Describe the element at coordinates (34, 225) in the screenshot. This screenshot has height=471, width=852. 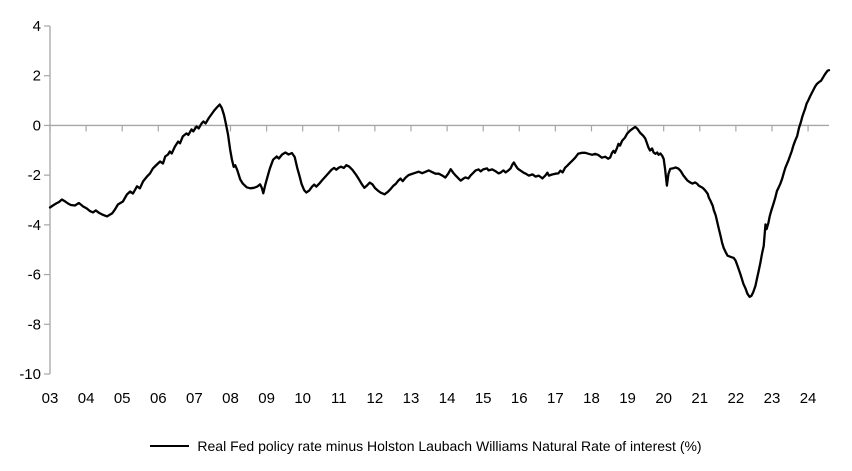
I see `y-tick-label: -4` at that location.